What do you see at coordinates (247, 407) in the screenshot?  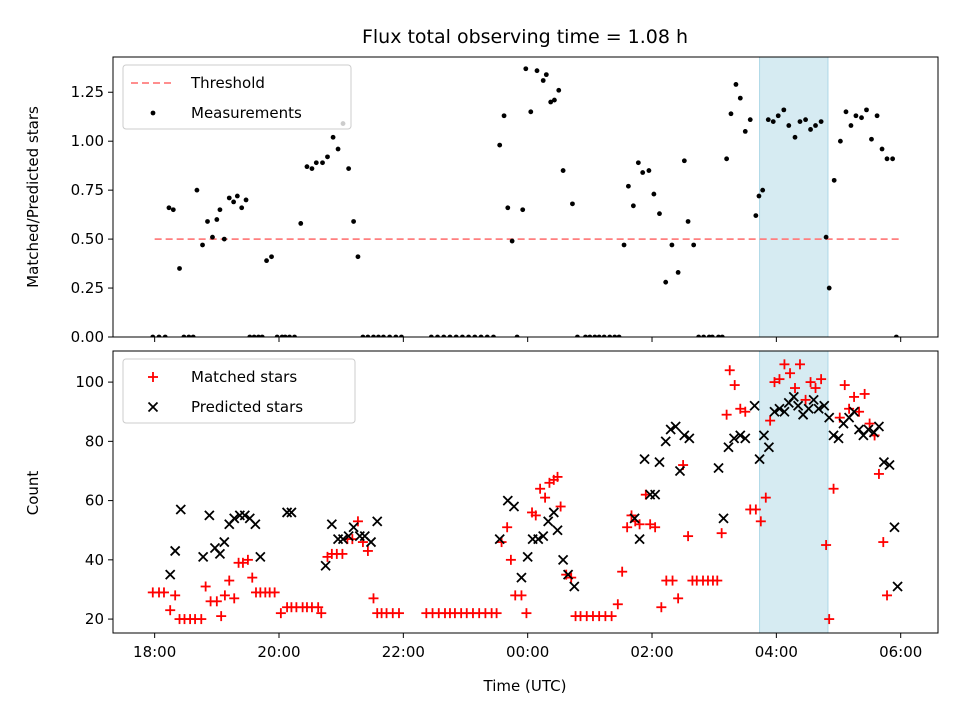 I see `bottom-legend-label-1: Predicted stars` at bounding box center [247, 407].